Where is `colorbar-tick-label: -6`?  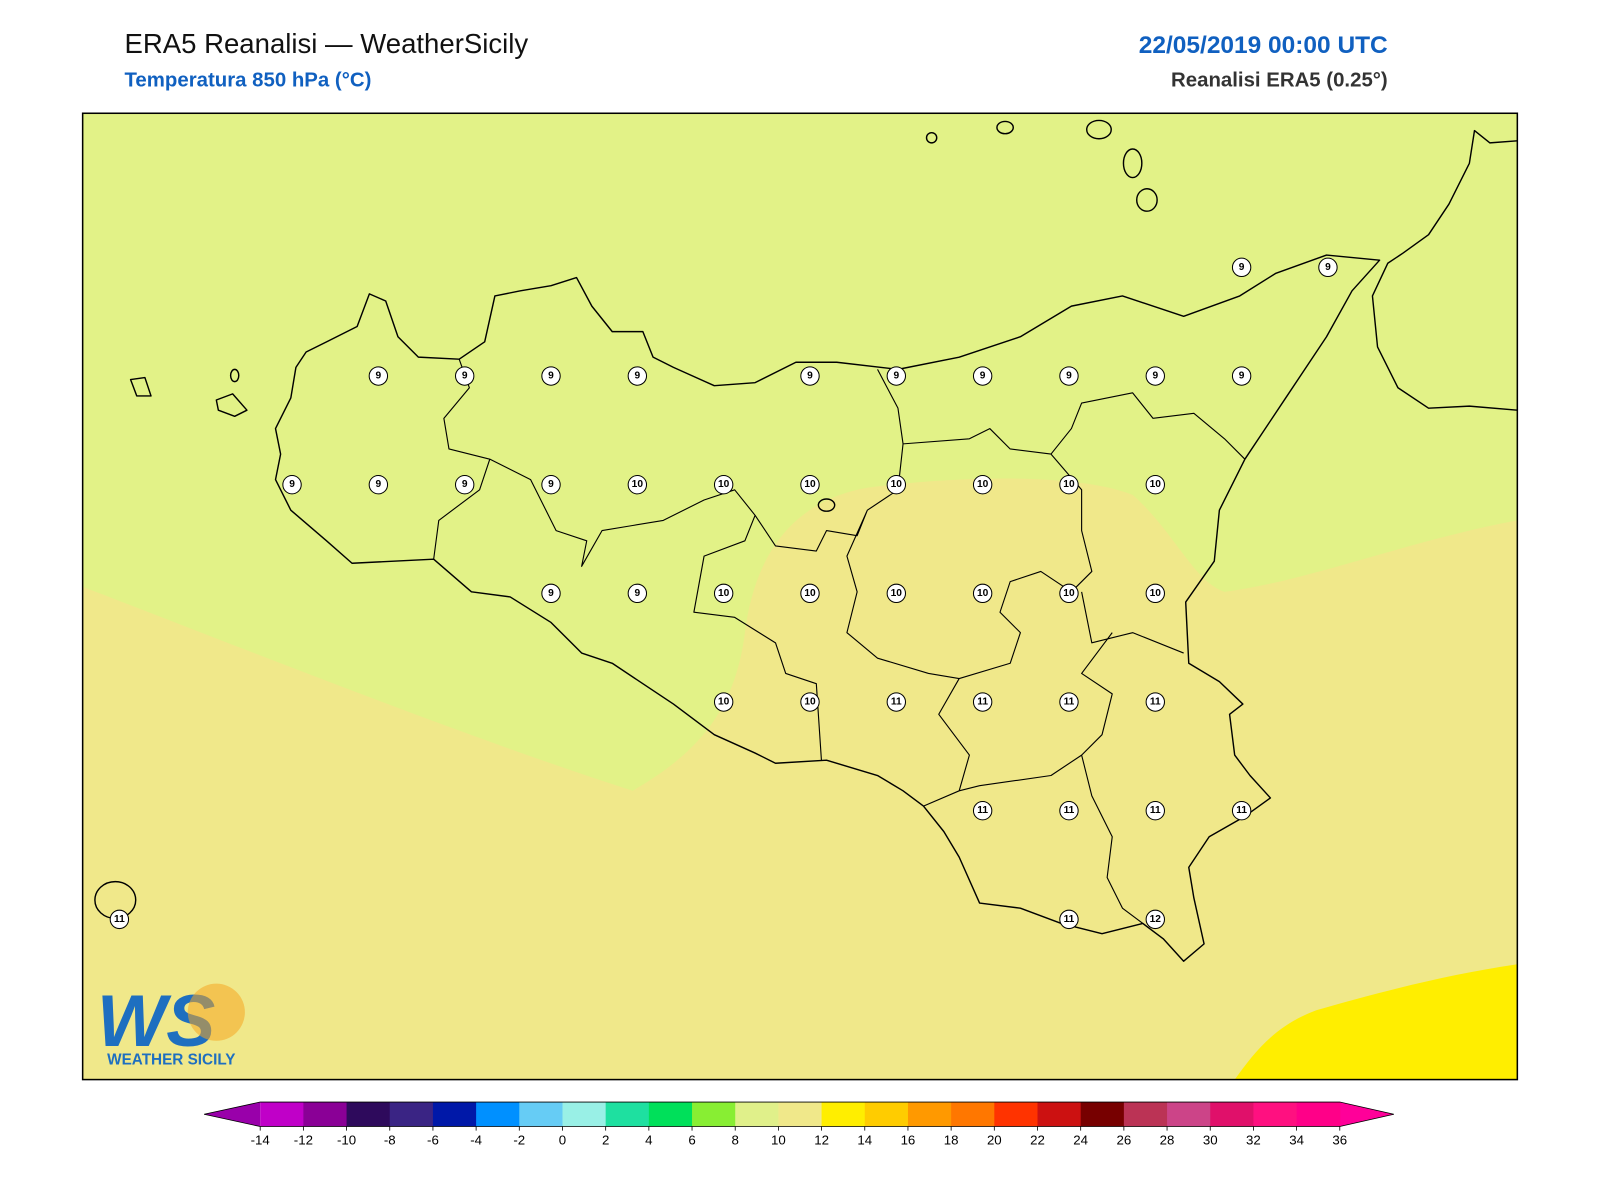 colorbar-tick-label: -6 is located at coordinates (433, 1139).